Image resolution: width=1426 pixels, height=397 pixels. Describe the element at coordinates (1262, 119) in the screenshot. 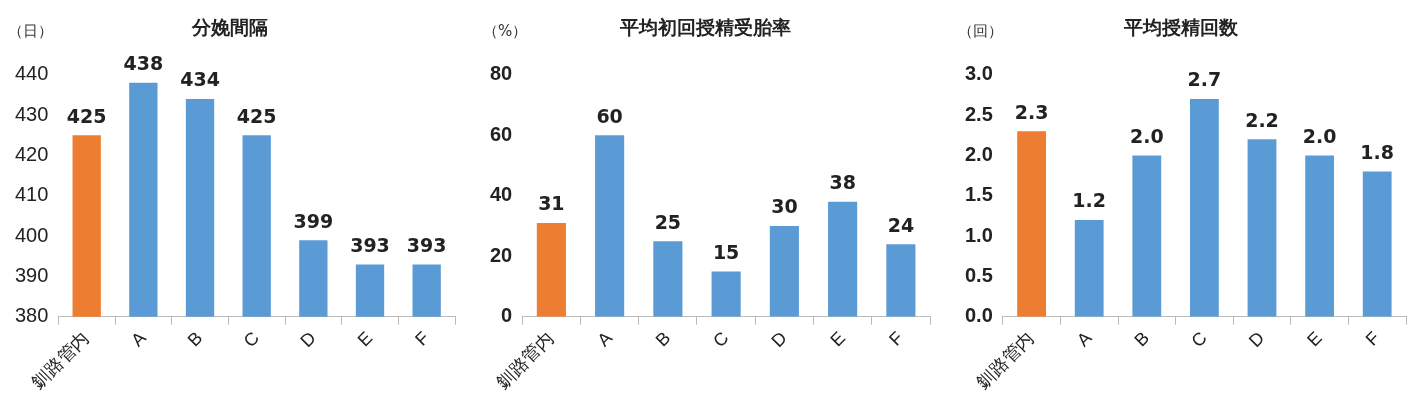

I see `data-label: 2.2` at that location.